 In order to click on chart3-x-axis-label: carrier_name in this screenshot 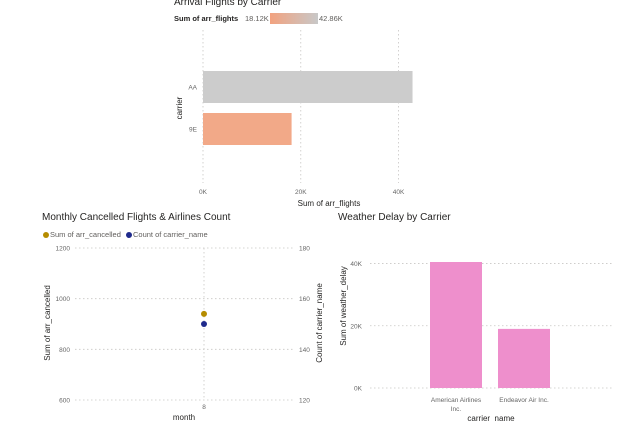, I will do `click(491, 418)`.